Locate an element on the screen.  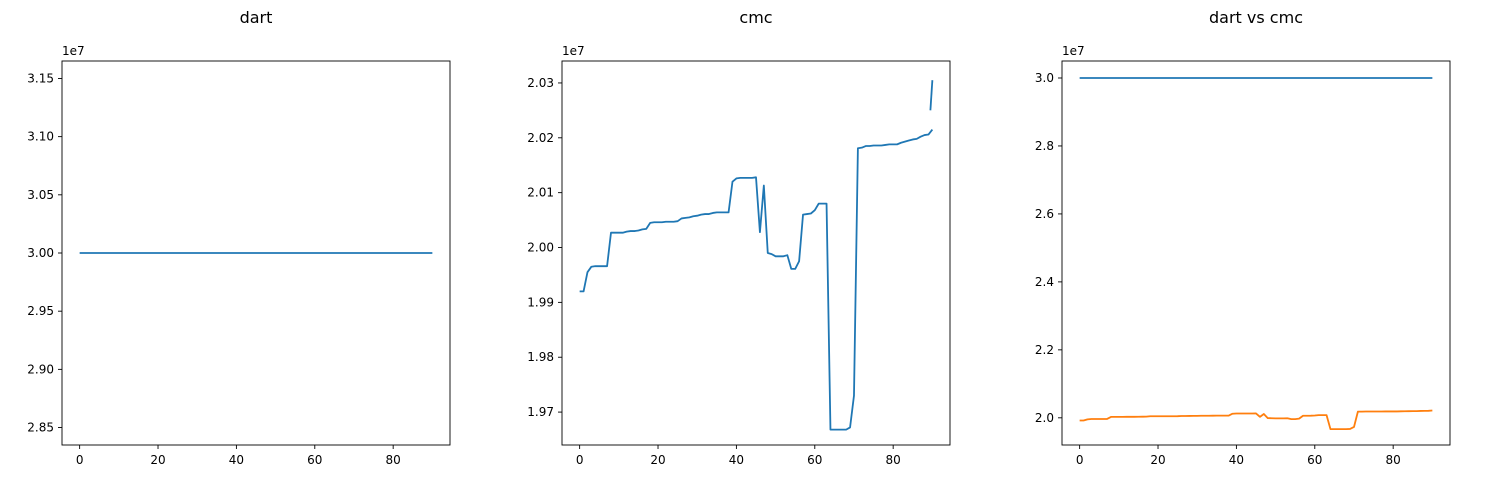
y-tick-label: 3.00 is located at coordinates (40, 253).